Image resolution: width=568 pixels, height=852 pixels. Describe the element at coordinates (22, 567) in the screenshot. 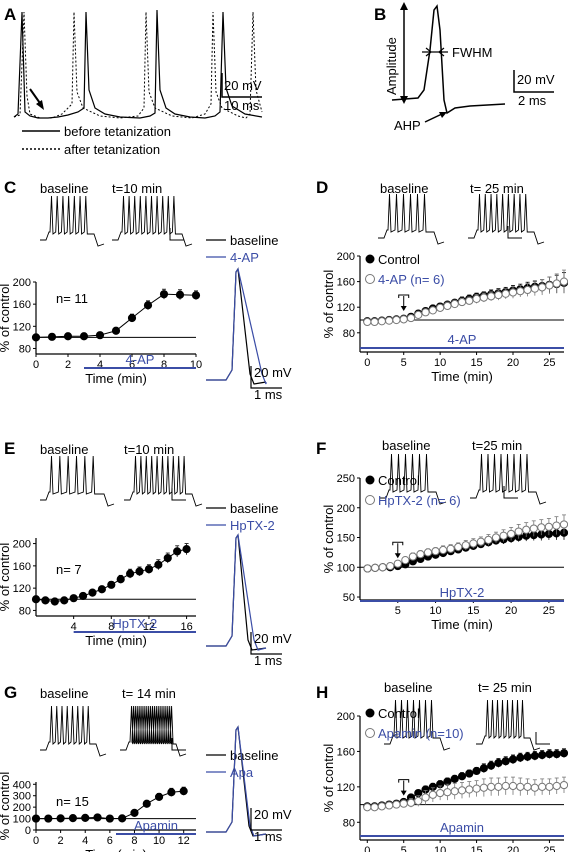

I see `chart-e-ytick-label: 160` at that location.